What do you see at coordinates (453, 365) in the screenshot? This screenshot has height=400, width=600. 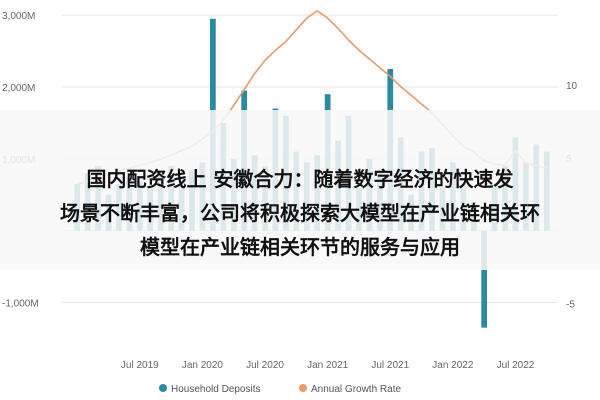 I see `x-tick-label-5: Jan 2022` at bounding box center [453, 365].